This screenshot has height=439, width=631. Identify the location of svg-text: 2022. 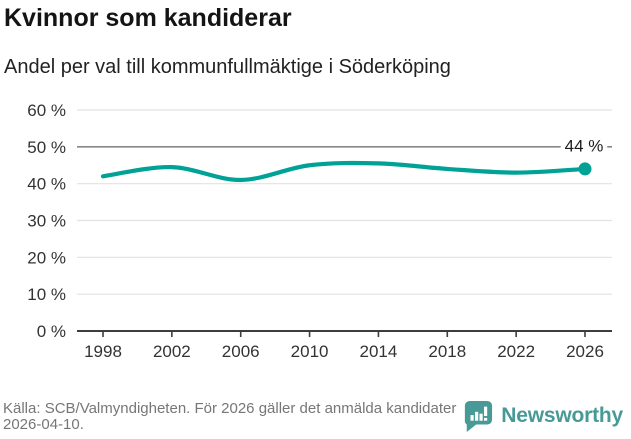
(516, 351).